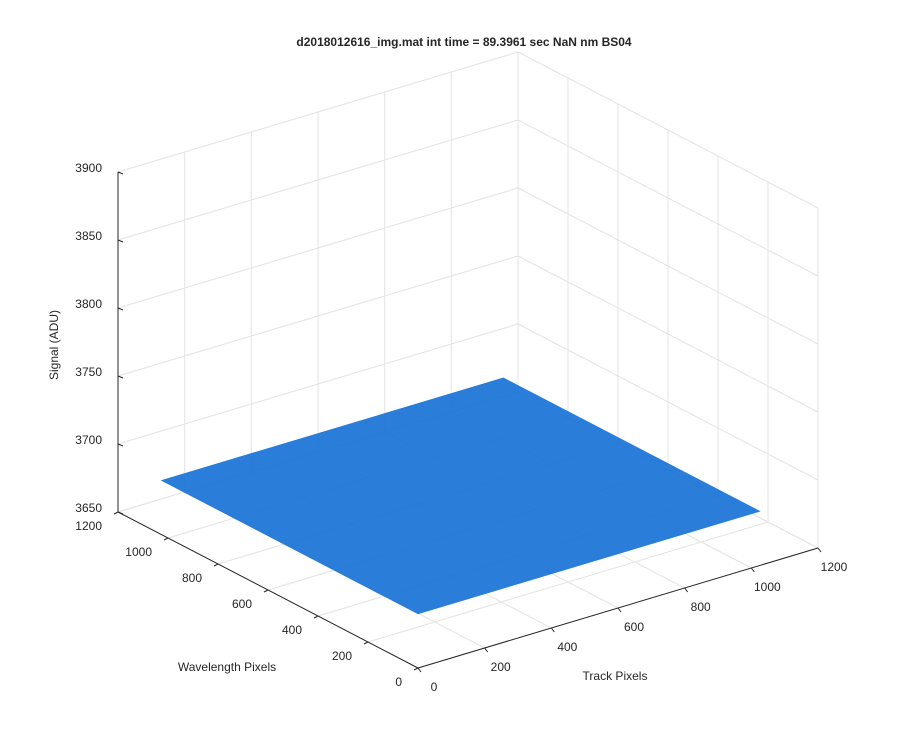 This screenshot has height=750, width=900. What do you see at coordinates (701, 607) in the screenshot?
I see `x-tick-label: 800` at bounding box center [701, 607].